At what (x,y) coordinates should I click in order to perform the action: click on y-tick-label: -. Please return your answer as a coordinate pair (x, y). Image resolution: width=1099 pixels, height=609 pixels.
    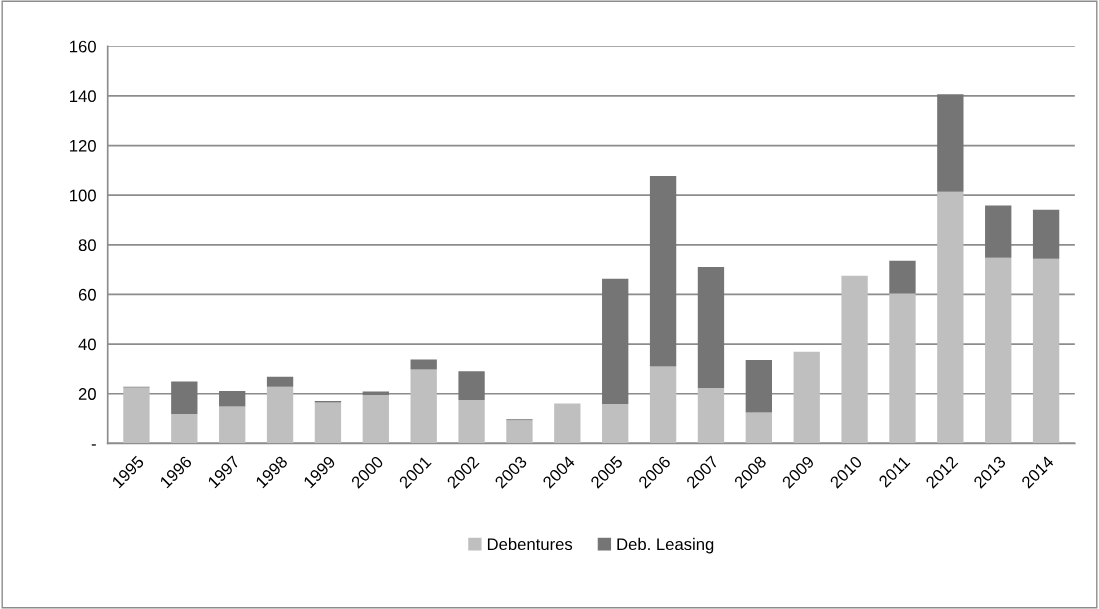
    Looking at the image, I should click on (93, 445).